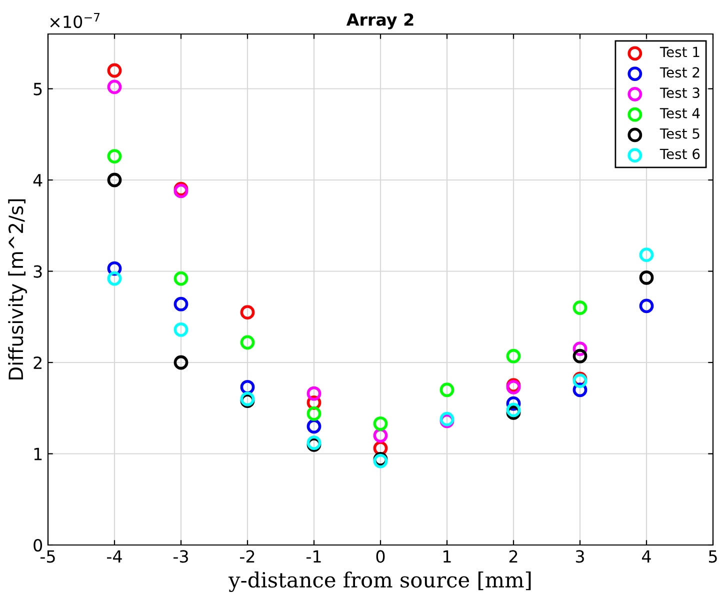 Image resolution: width=719 pixels, height=614 pixels. Describe the element at coordinates (17, 289) in the screenshot. I see `y-axis-title: Diffusivity [m^2/s]` at that location.